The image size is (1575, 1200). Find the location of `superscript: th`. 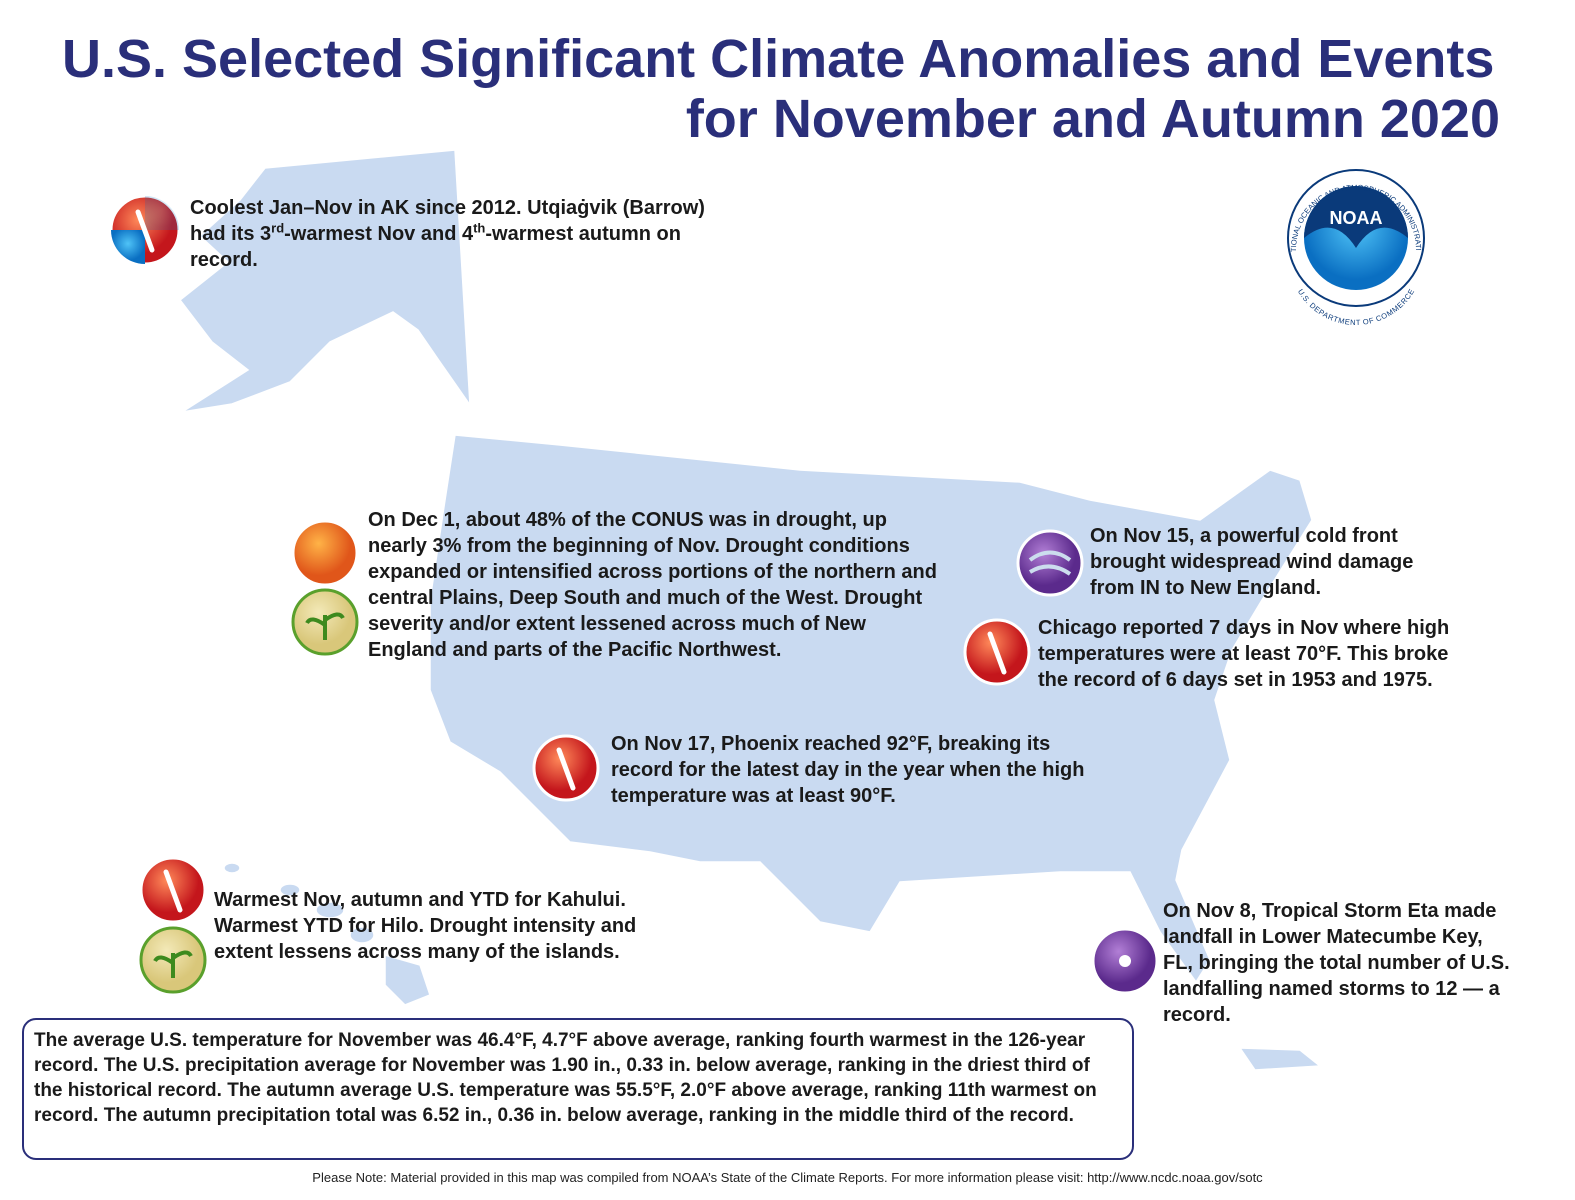

superscript: th is located at coordinates (479, 228).